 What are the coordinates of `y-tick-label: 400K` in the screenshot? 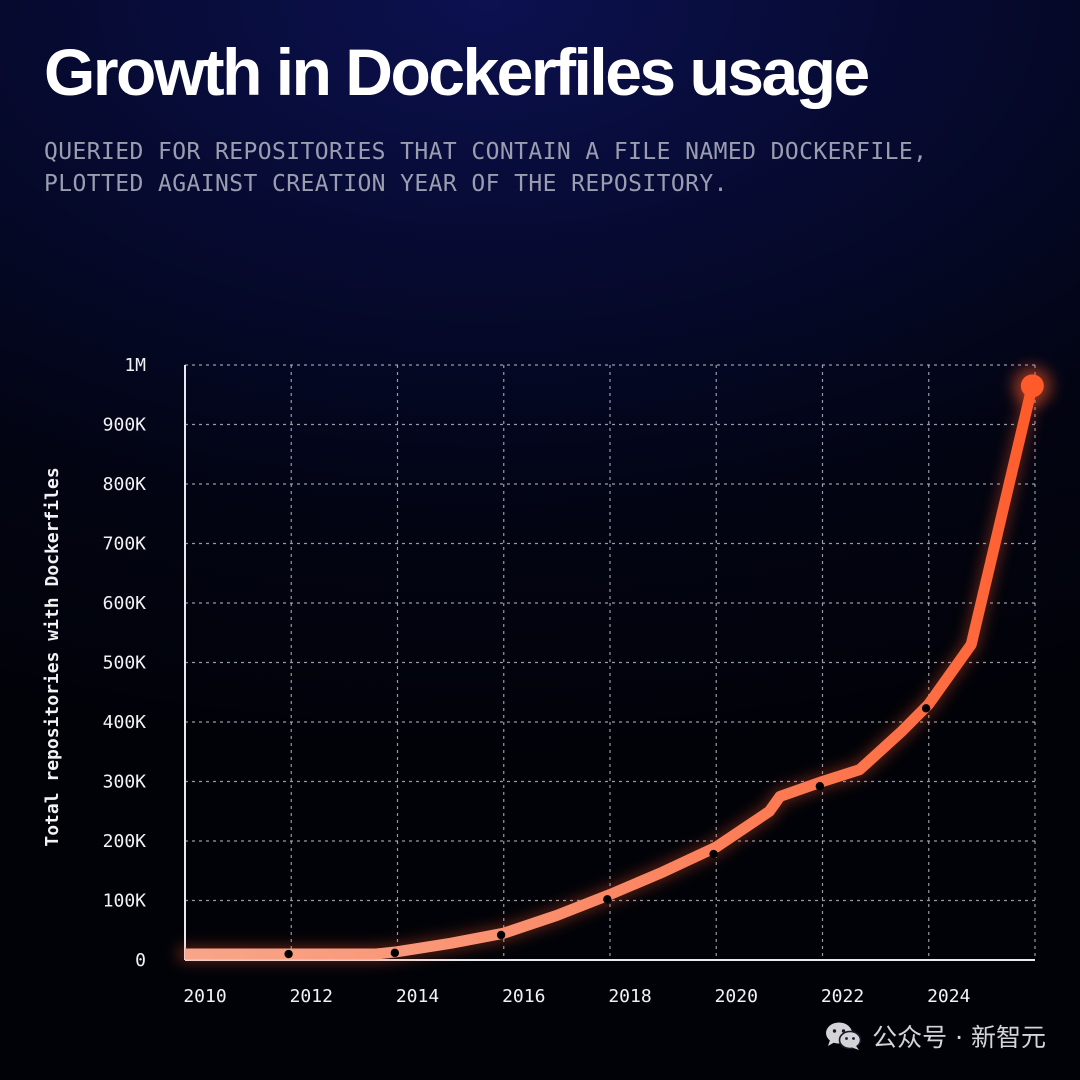 It's located at (125, 722).